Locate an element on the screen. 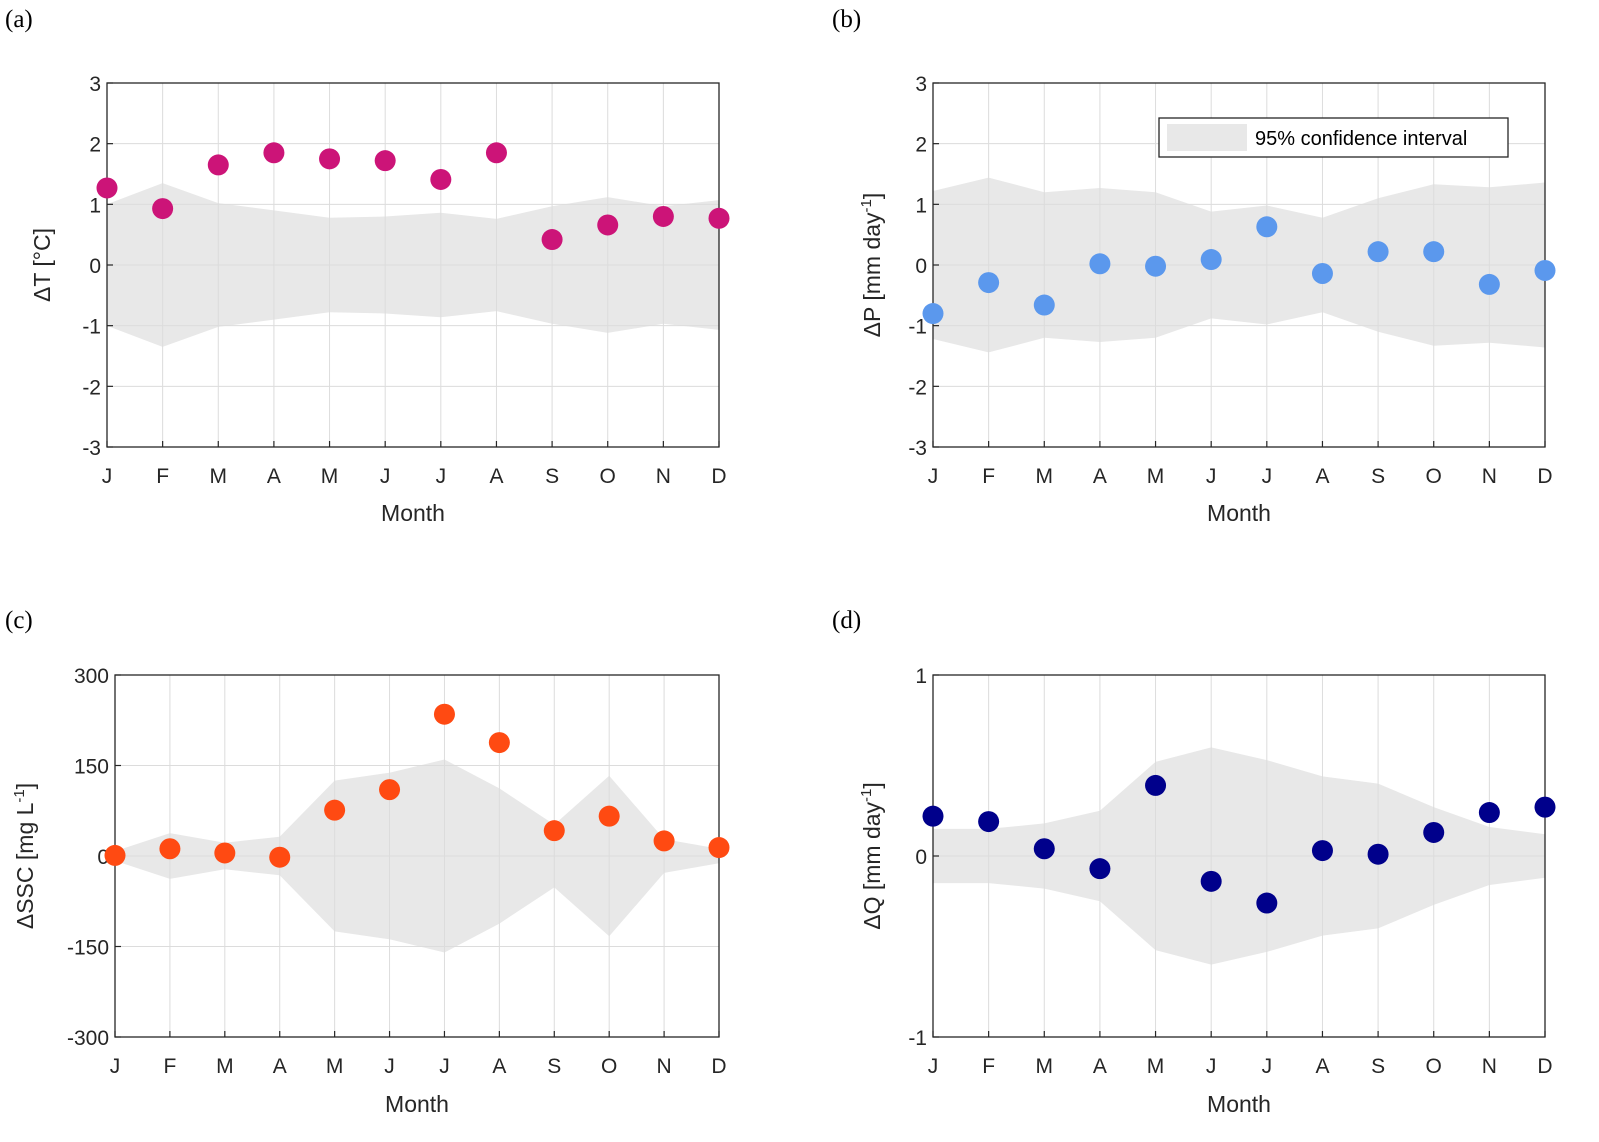  legend-label: 95% confidence interval is located at coordinates (1361, 139).